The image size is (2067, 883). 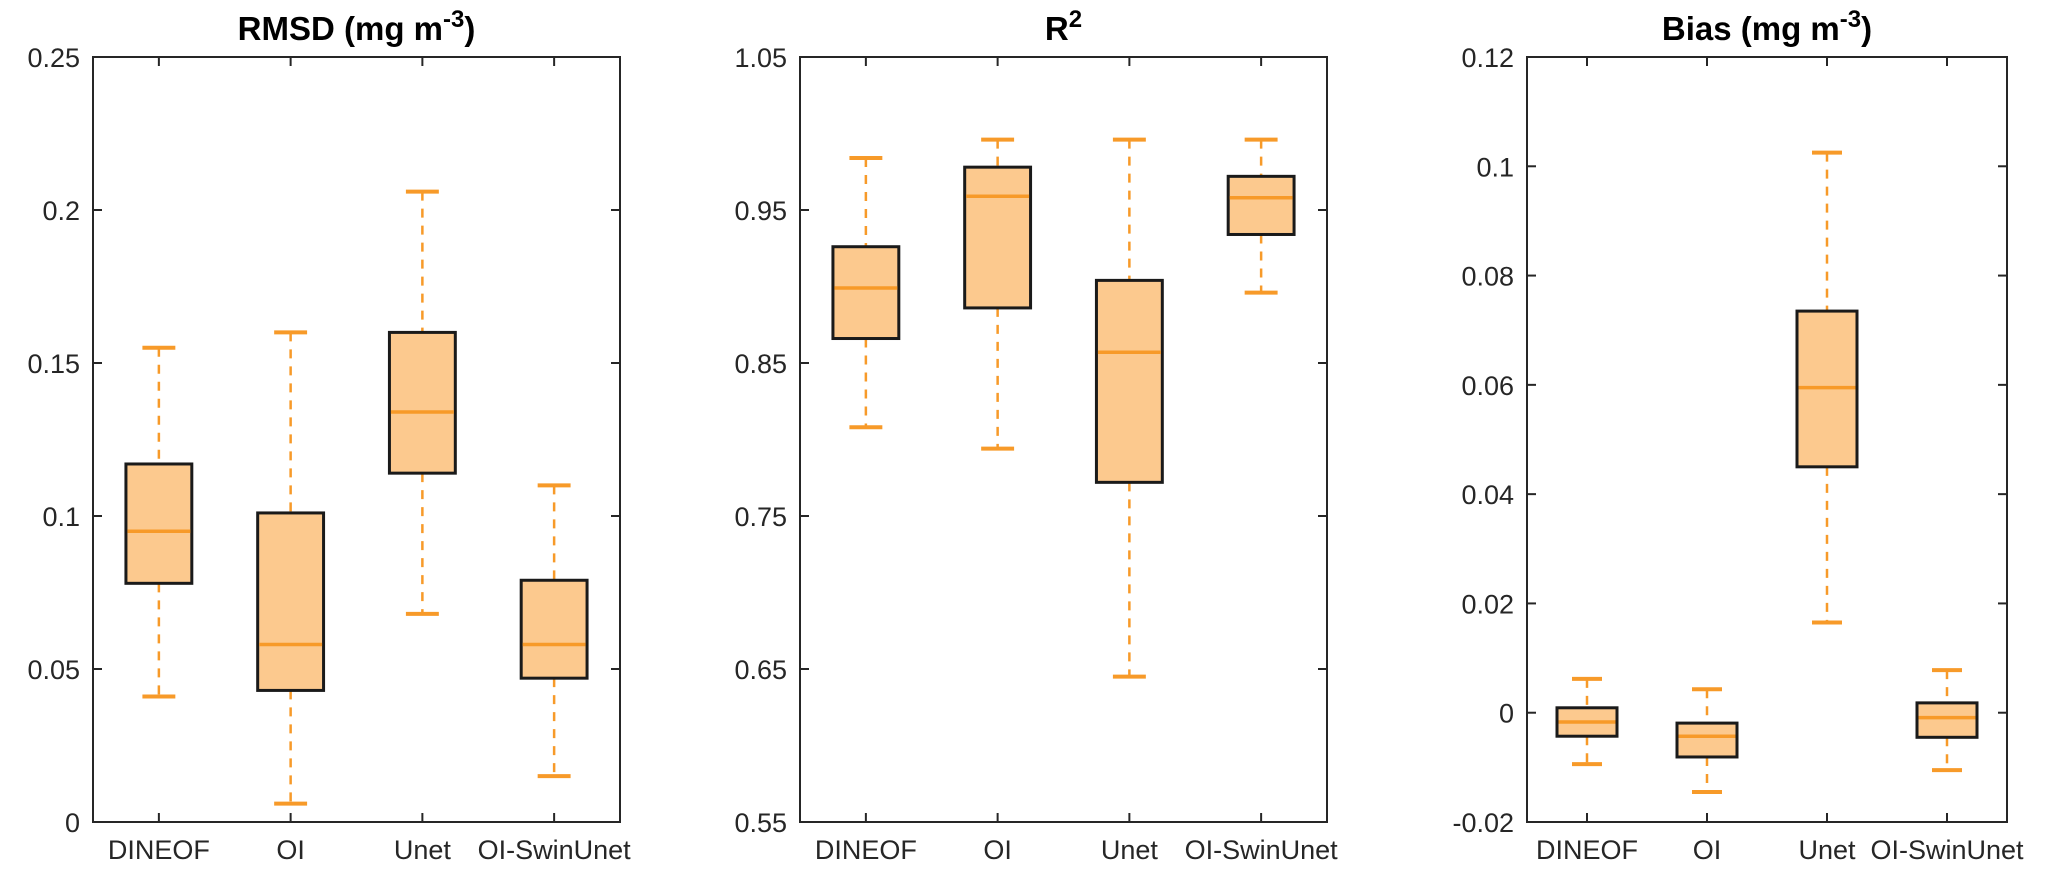 What do you see at coordinates (1767, 26) in the screenshot?
I see `panel-title: Bias (mg m-3)` at bounding box center [1767, 26].